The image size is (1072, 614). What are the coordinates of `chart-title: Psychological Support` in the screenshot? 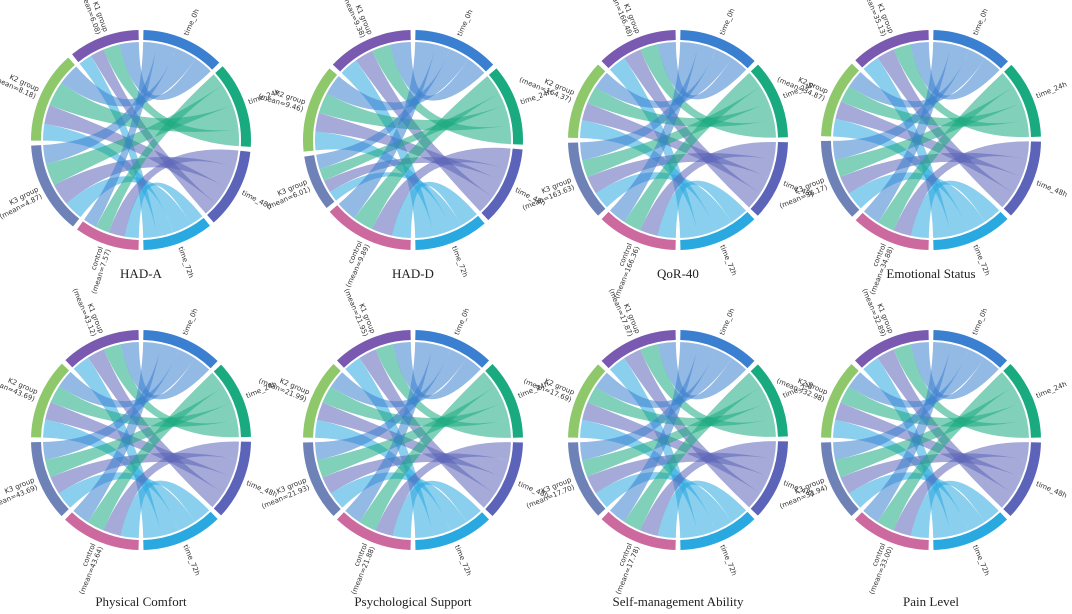 It's located at (413, 601).